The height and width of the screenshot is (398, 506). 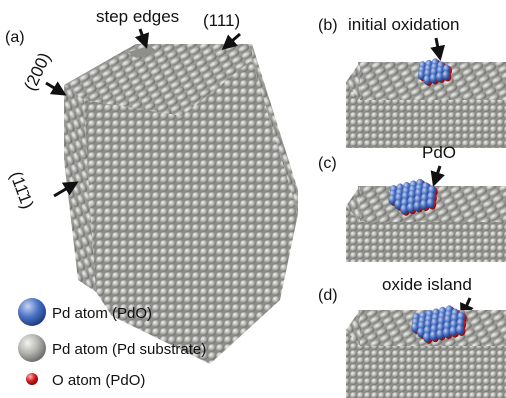 What do you see at coordinates (437, 176) in the screenshot?
I see `arrow-pdo` at bounding box center [437, 176].